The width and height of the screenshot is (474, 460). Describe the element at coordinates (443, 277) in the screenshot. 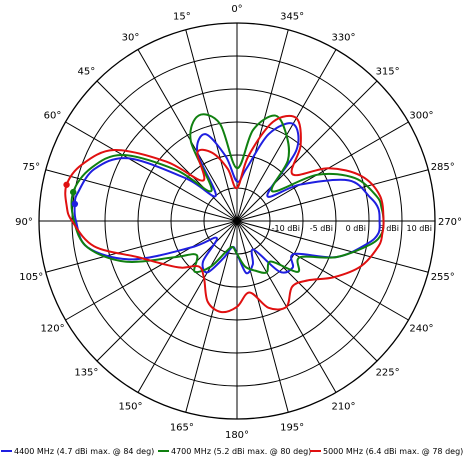

I see `angle-label-255: 255°` at that location.